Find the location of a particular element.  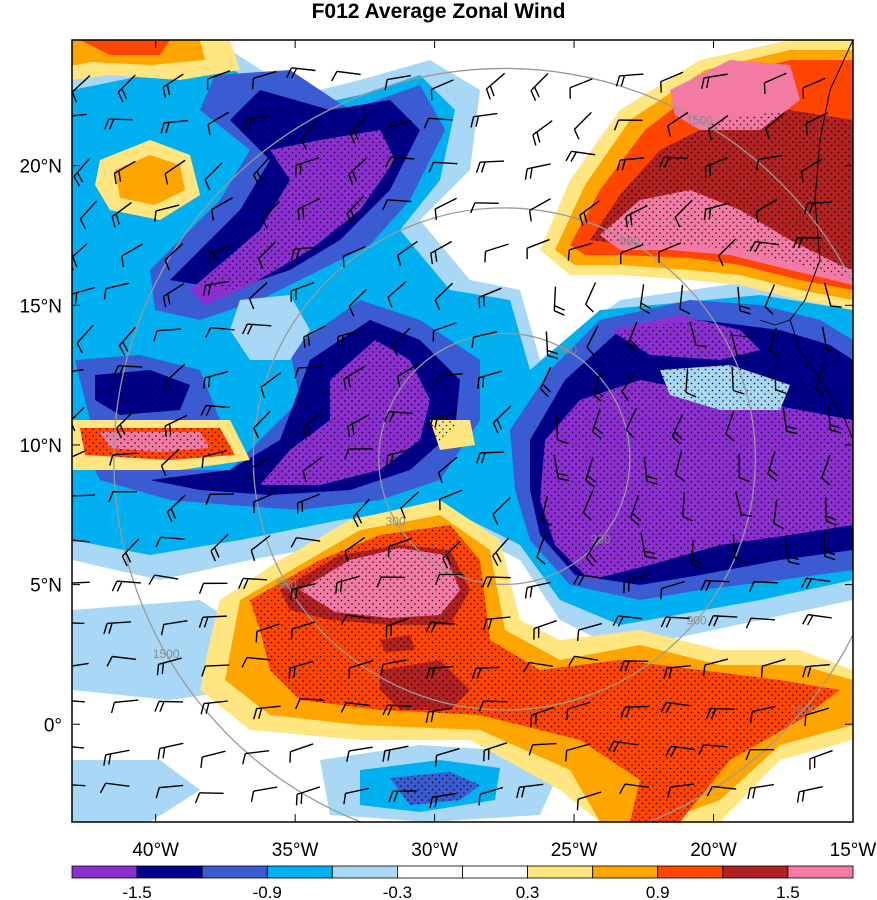

lat-tick-label: 5°N is located at coordinates (46, 586).